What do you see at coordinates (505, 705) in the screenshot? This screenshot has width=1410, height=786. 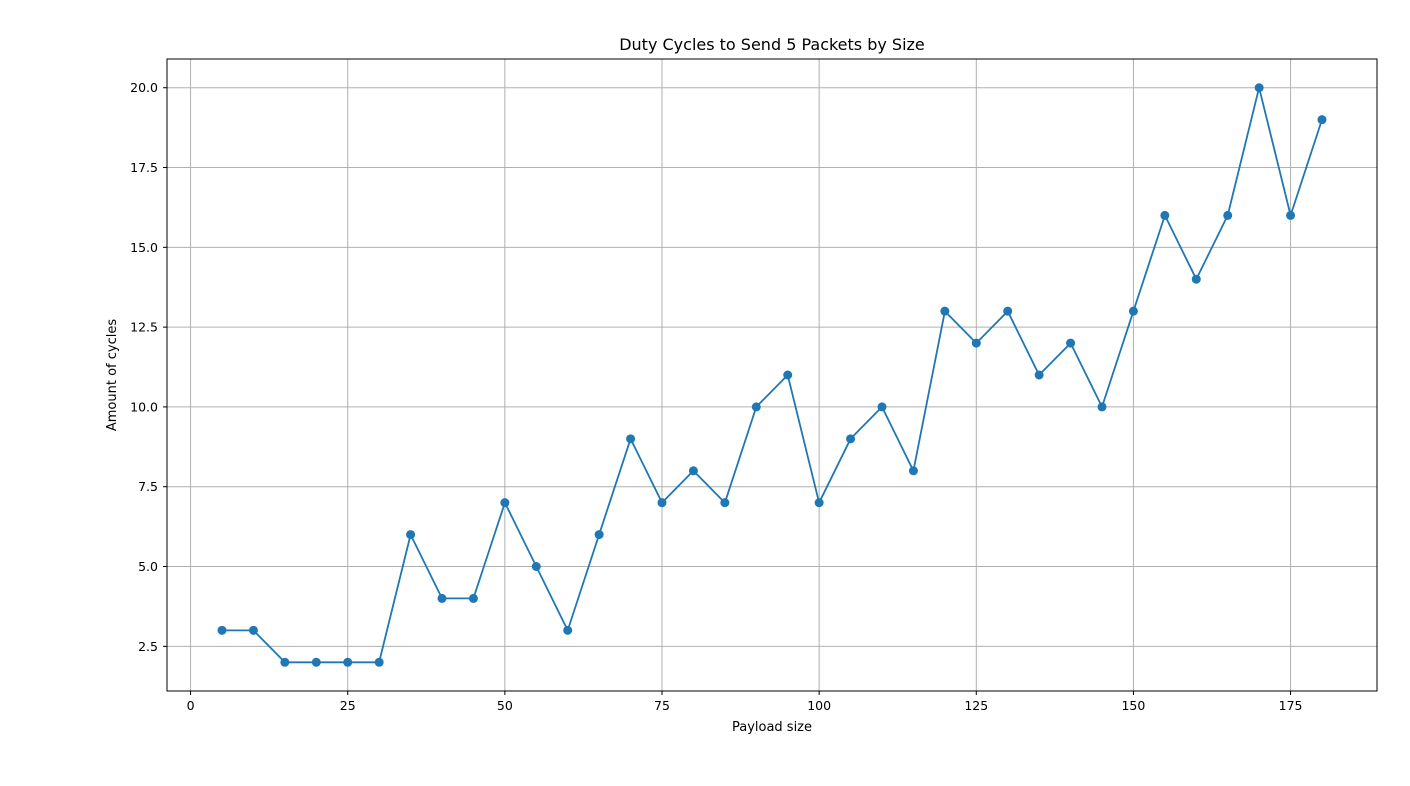 I see `x-tick-label: 50` at bounding box center [505, 705].